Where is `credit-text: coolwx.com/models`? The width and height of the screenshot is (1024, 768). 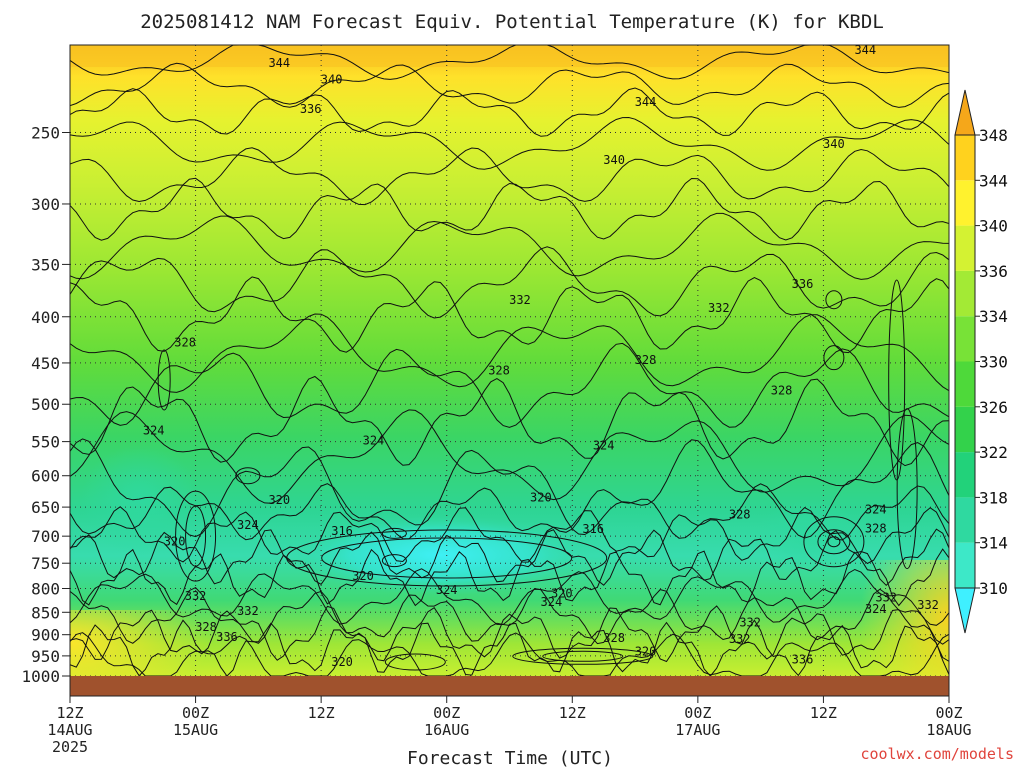
credit-text: coolwx.com/models is located at coordinates (937, 754).